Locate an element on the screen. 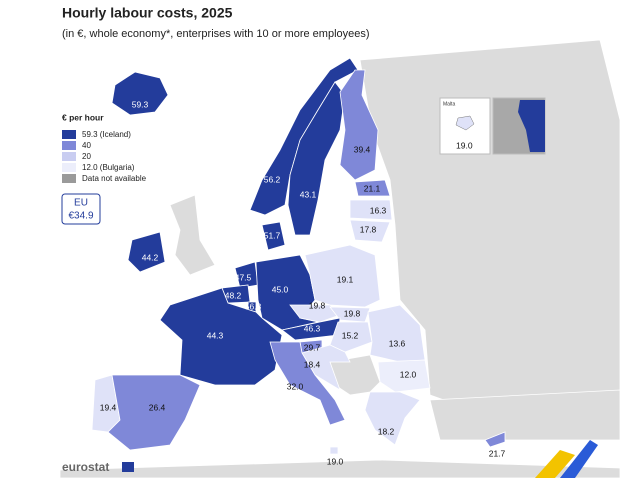  legend-label: Data not available is located at coordinates (114, 178).